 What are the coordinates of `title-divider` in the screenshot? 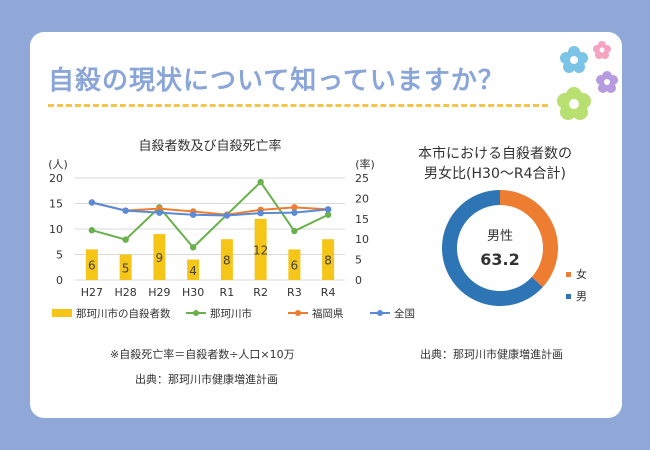 It's located at (298, 105).